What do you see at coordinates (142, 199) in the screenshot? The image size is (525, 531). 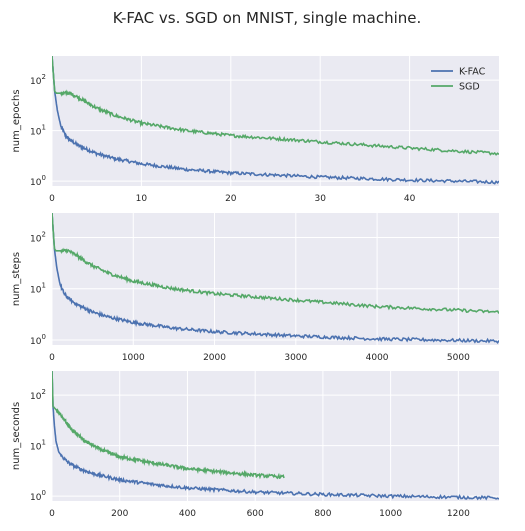 I see `x-tick-label: 10` at bounding box center [142, 199].